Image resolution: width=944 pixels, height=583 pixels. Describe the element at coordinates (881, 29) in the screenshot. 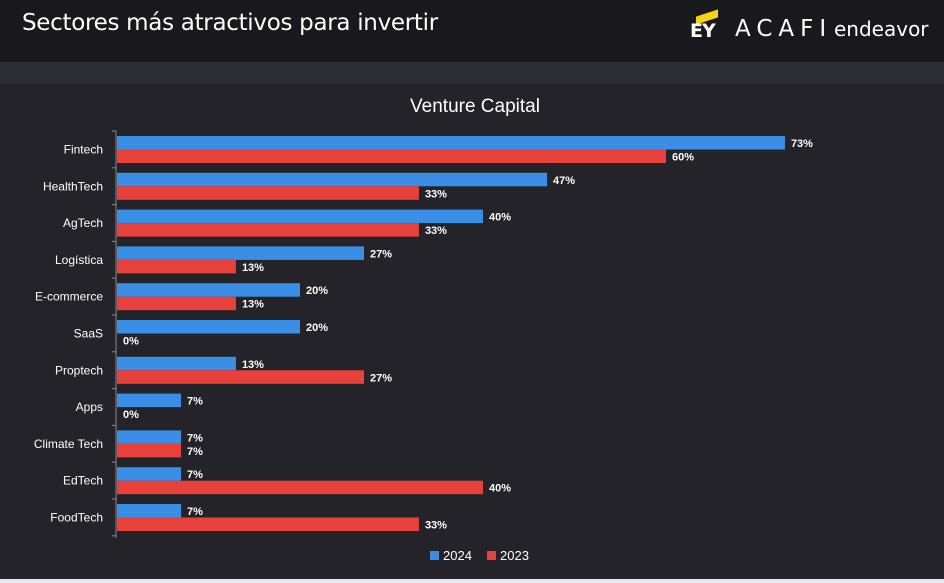

I see `endeavor-logo: endeavor` at that location.